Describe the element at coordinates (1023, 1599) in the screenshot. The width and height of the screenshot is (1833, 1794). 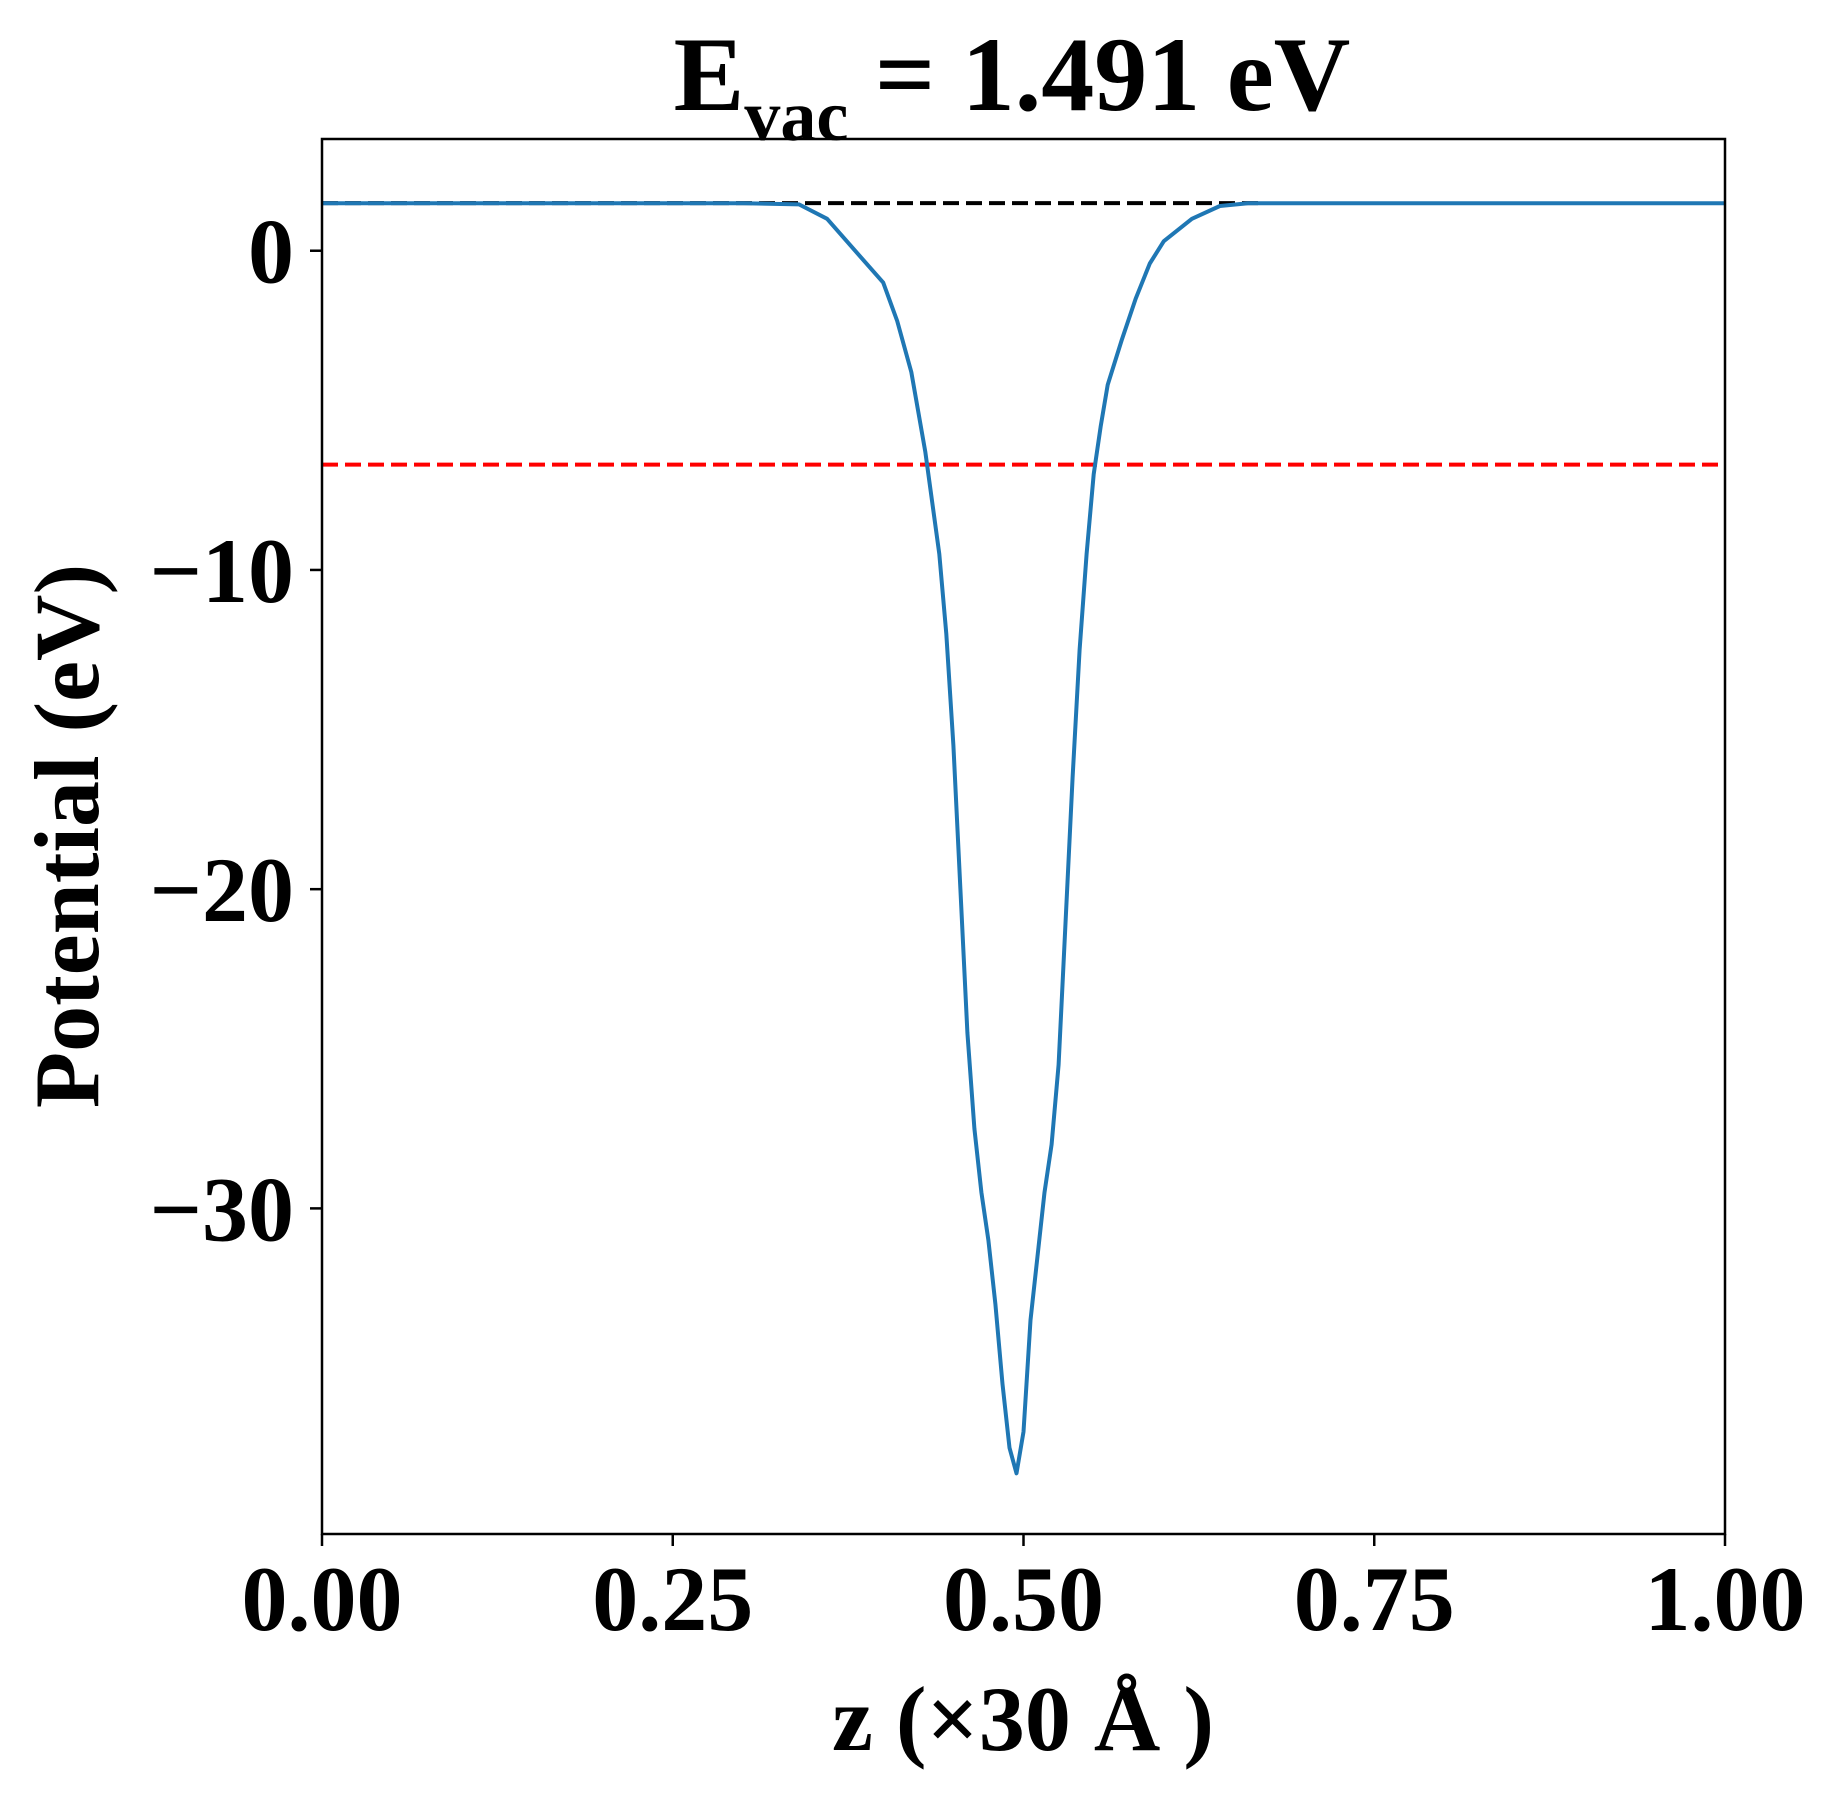
I see `x-tick-label: 0.50` at that location.